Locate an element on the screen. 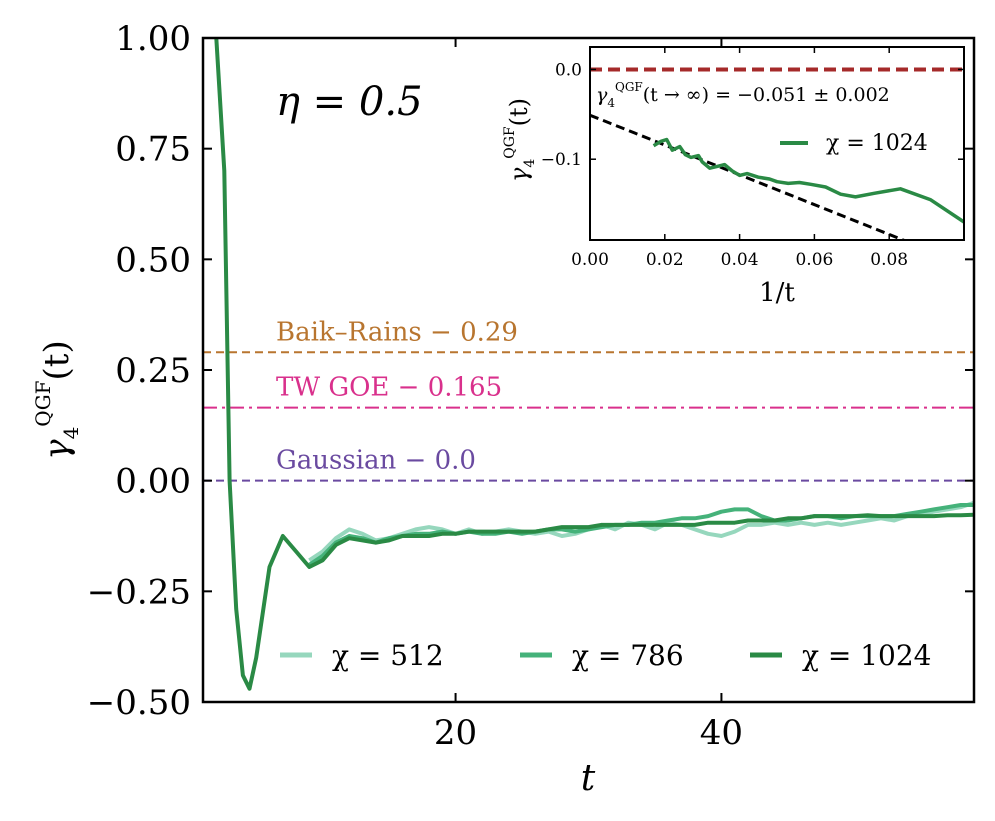 The height and width of the screenshot is (821, 995). inset-x-tick-label: 0.08 is located at coordinates (889, 260).